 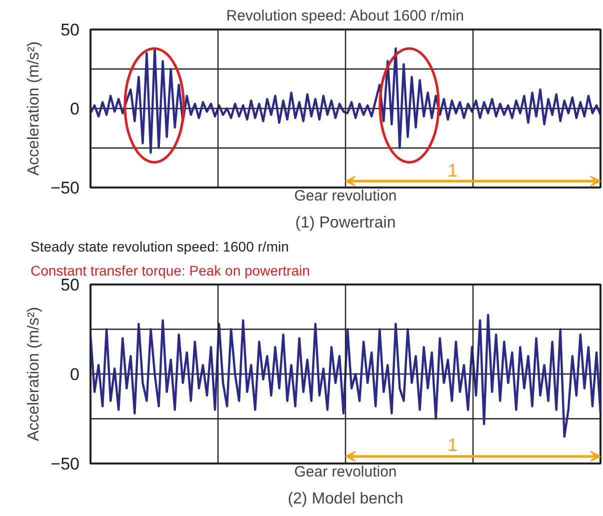 What do you see at coordinates (159, 246) in the screenshot?
I see `text: Steady state revolution speed: 1600 r/min` at bounding box center [159, 246].